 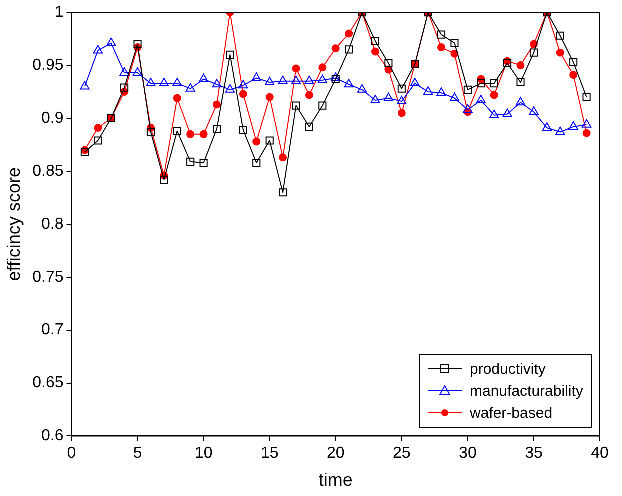 I want to click on y-tick-label: 0.8, so click(x=52, y=224).